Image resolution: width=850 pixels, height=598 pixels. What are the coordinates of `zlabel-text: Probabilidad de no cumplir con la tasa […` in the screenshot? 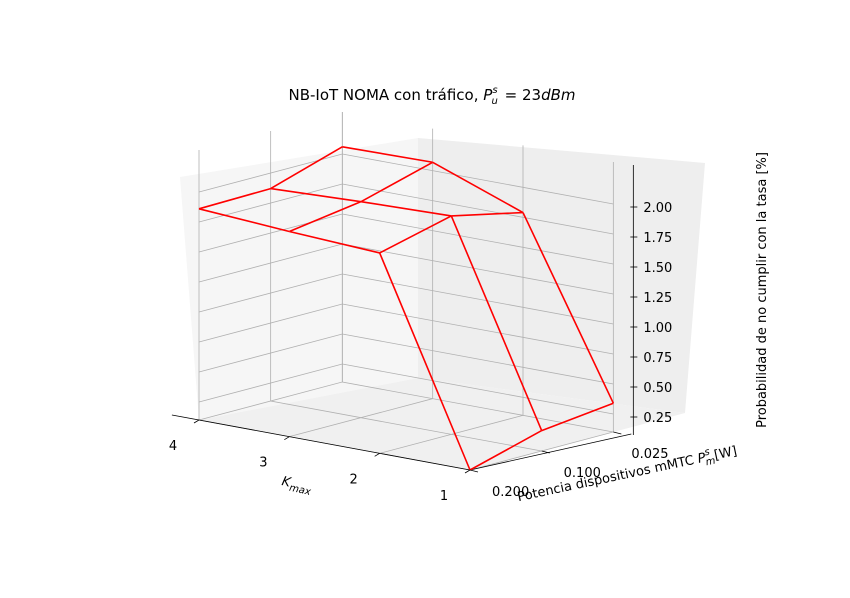 It's located at (762, 290).